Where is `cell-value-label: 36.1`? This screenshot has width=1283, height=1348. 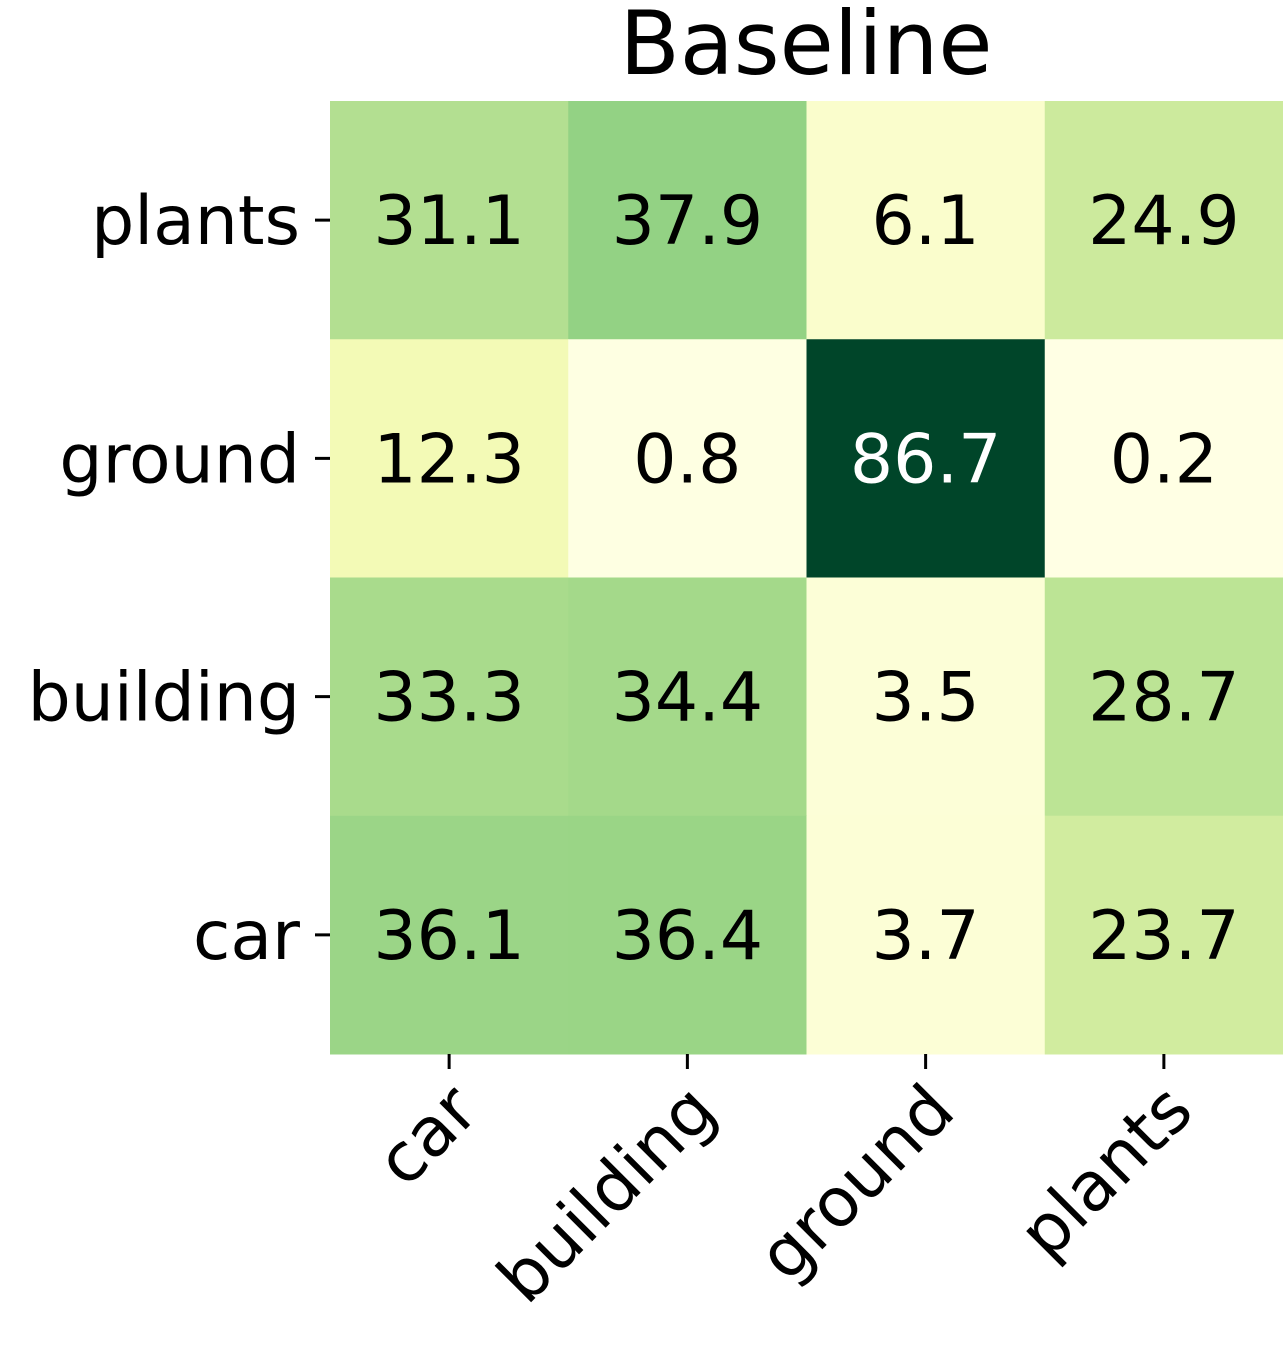 cell-value-label: 36.1 is located at coordinates (448, 936).